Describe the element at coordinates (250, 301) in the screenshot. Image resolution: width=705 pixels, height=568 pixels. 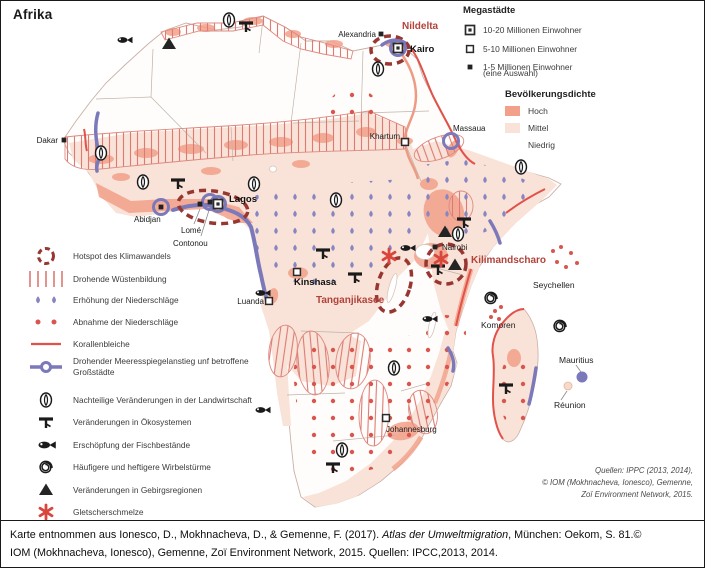
I see `city-label-luanda: Luanda` at that location.